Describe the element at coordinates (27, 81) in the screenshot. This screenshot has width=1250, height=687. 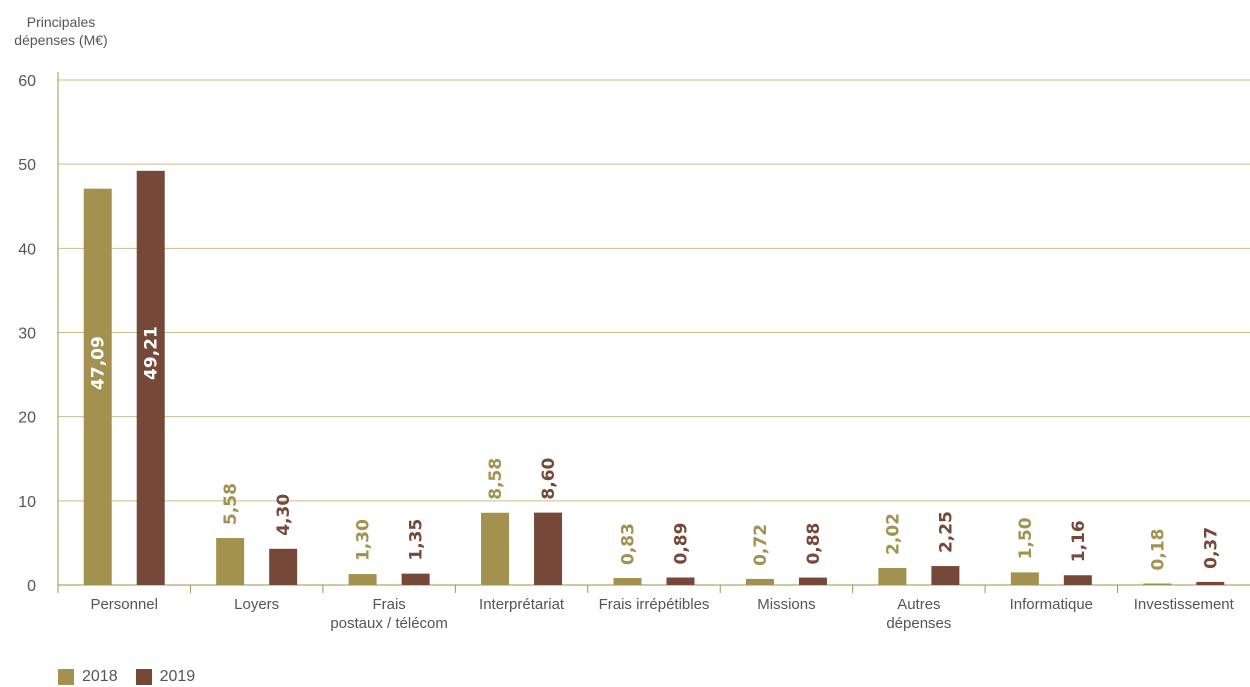
I see `y-tick-label-60: 60` at that location.